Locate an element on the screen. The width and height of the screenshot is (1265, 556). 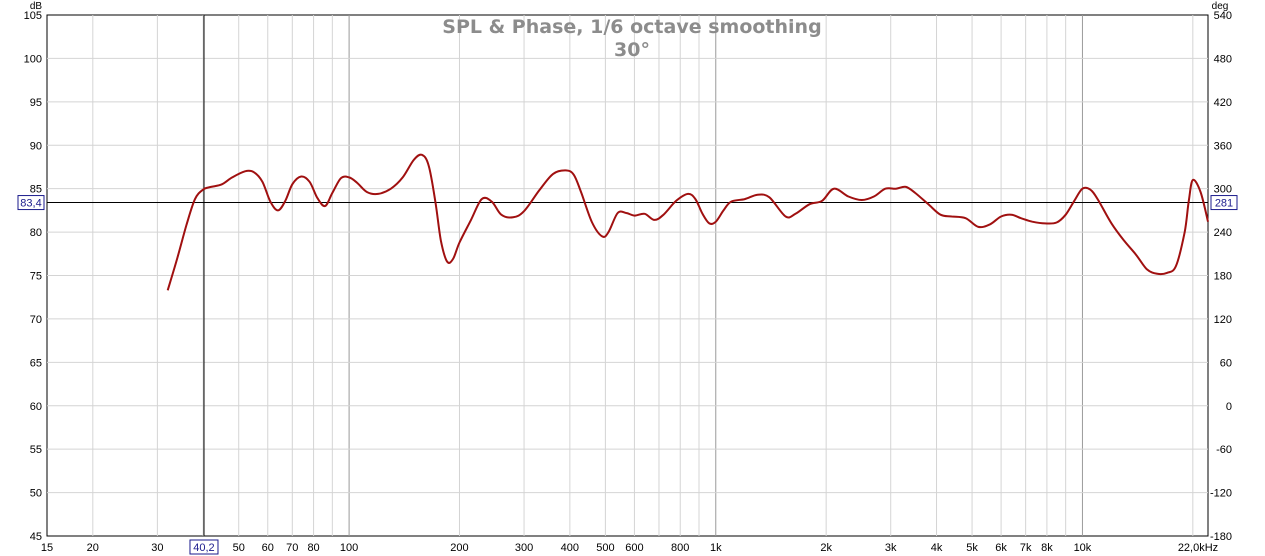
y-tick-label: 65 is located at coordinates (36, 363).